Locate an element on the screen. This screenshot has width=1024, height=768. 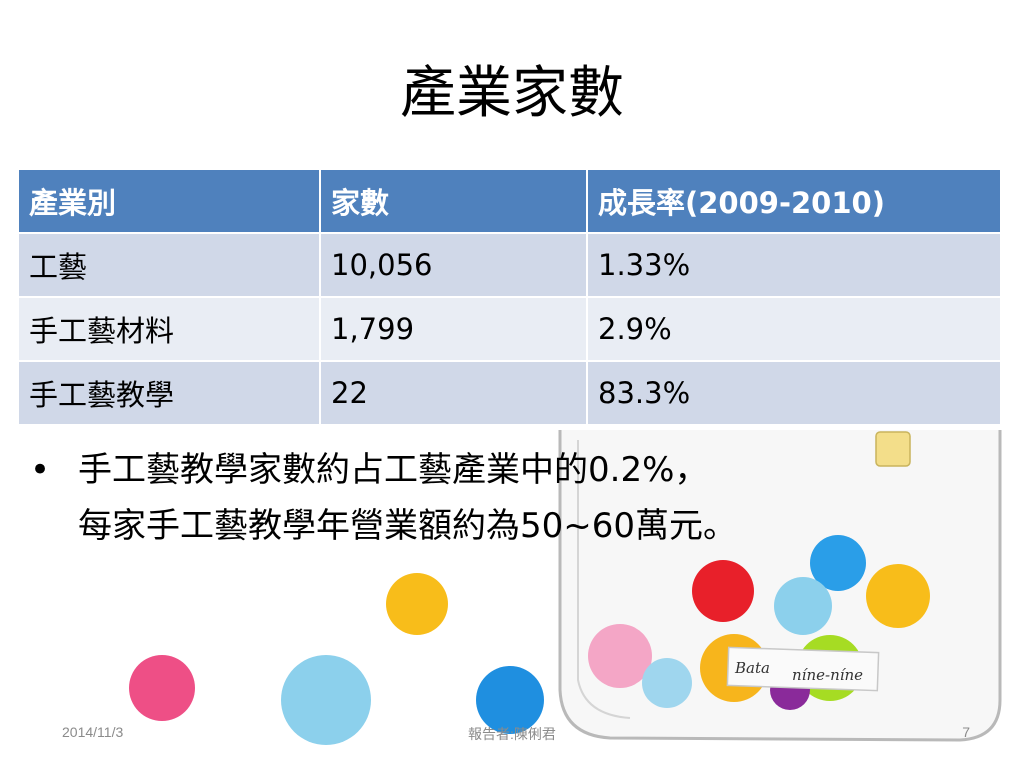
footer-presenter: 報告者:陳俐君 is located at coordinates (512, 734).